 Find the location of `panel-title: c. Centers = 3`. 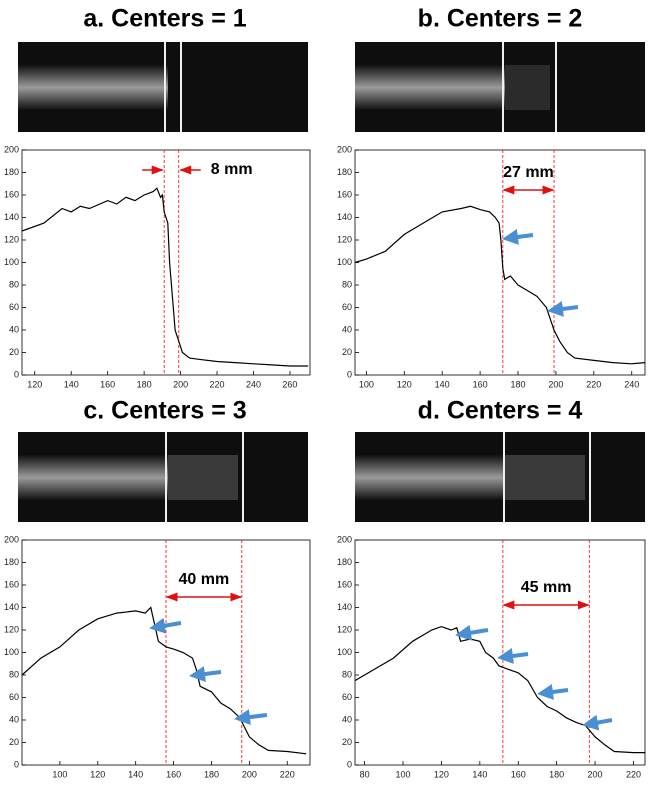

panel-title: c. Centers = 3 is located at coordinates (164, 411).